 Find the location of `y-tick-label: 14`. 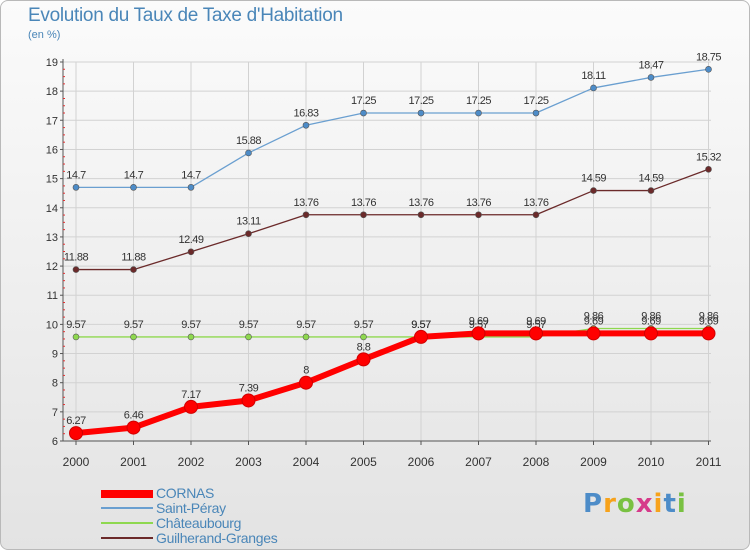

y-tick-label: 14 is located at coordinates (52, 209).